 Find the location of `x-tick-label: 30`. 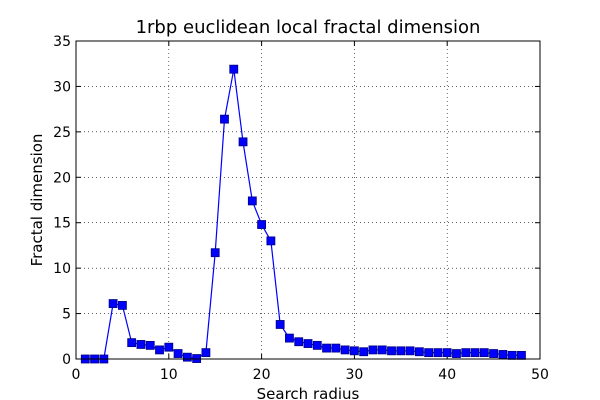

x-tick-label: 30 is located at coordinates (354, 375).